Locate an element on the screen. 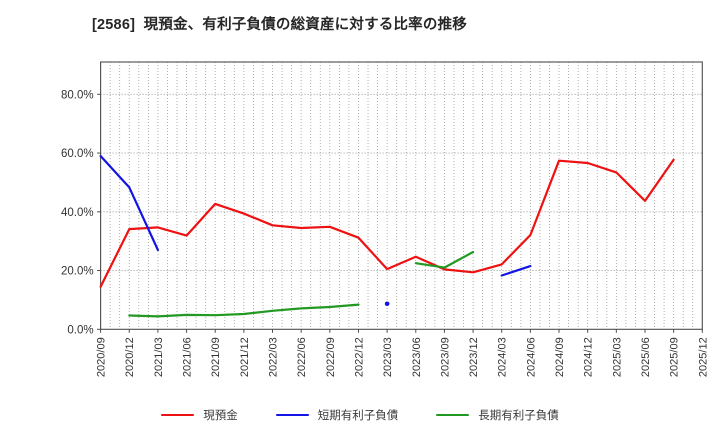 The image size is (720, 440). x-tick-label: 2024/06 is located at coordinates (531, 357).